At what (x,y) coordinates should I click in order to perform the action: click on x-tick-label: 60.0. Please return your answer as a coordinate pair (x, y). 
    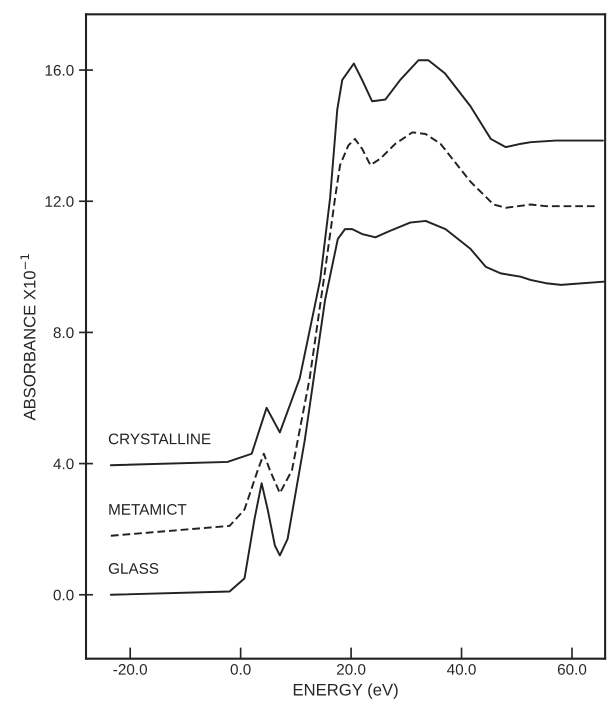
    Looking at the image, I should click on (572, 669).